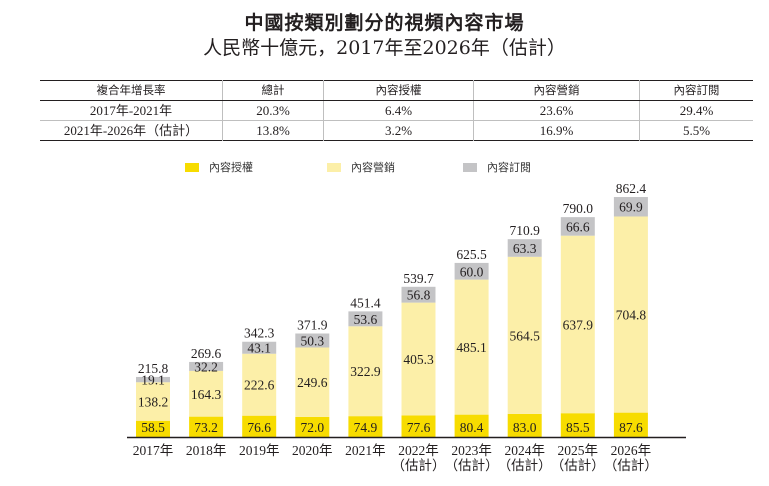 The height and width of the screenshot is (486, 769). I want to click on cell-marketing: 16.9%, so click(556, 130).